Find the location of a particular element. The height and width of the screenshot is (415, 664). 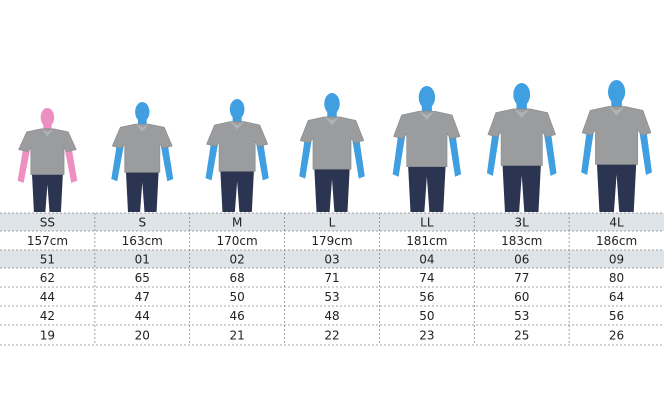

table-cell: 19 is located at coordinates (47, 336).